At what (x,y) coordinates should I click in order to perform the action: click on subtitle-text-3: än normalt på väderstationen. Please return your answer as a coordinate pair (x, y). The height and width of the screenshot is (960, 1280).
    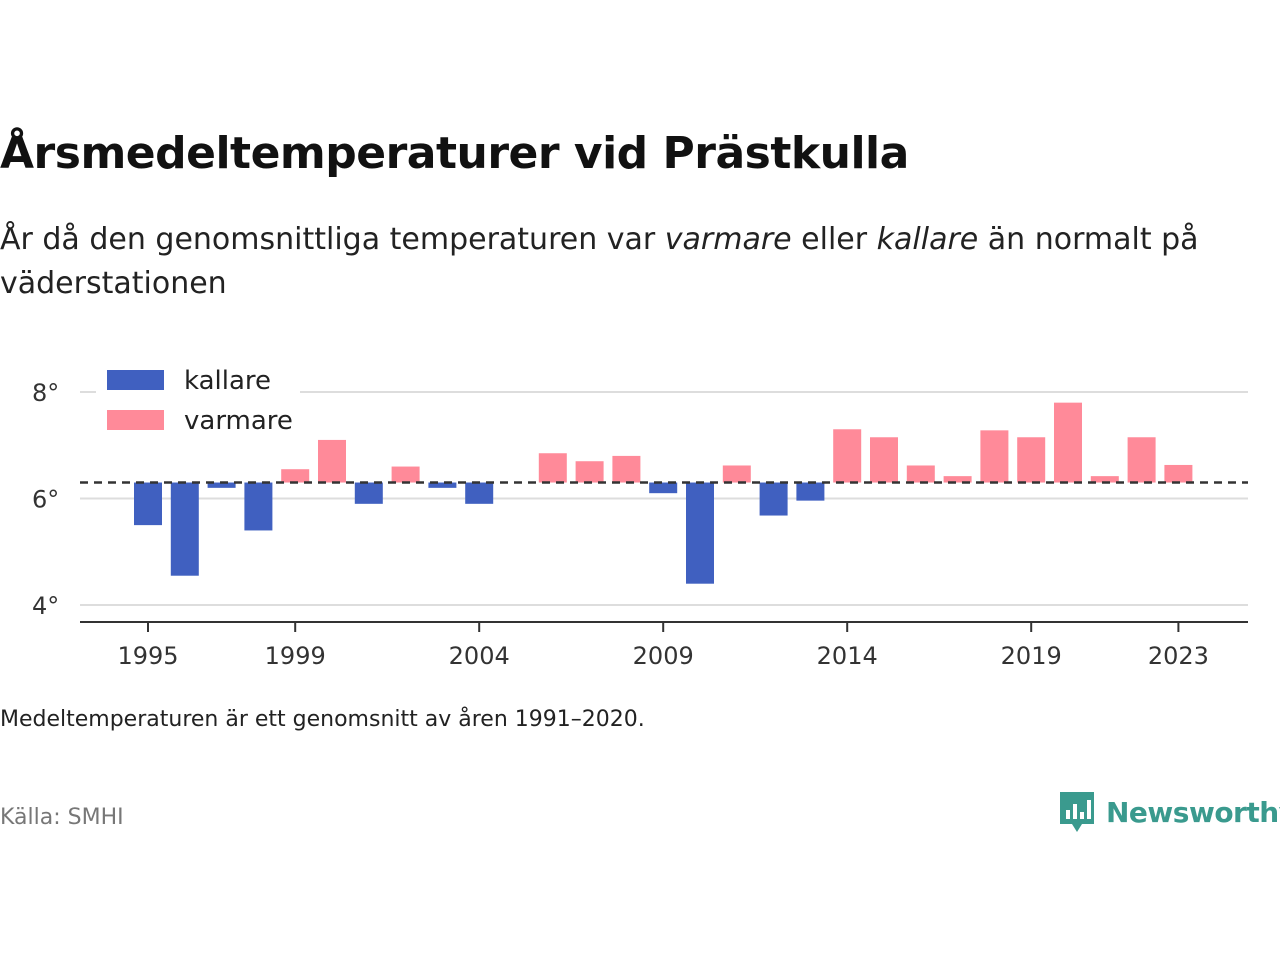
    Looking at the image, I should click on (599, 261).